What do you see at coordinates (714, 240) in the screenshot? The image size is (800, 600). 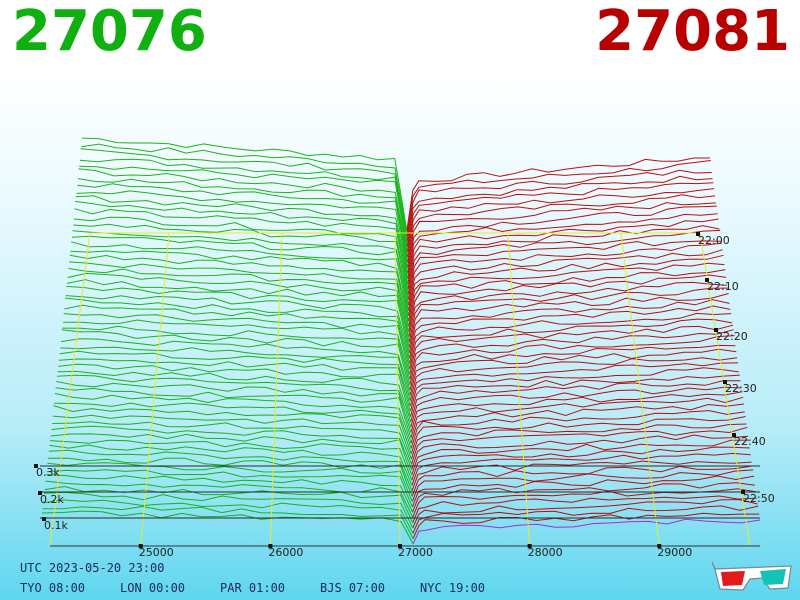 I see `time-tick-label: 22:00` at bounding box center [714, 240].